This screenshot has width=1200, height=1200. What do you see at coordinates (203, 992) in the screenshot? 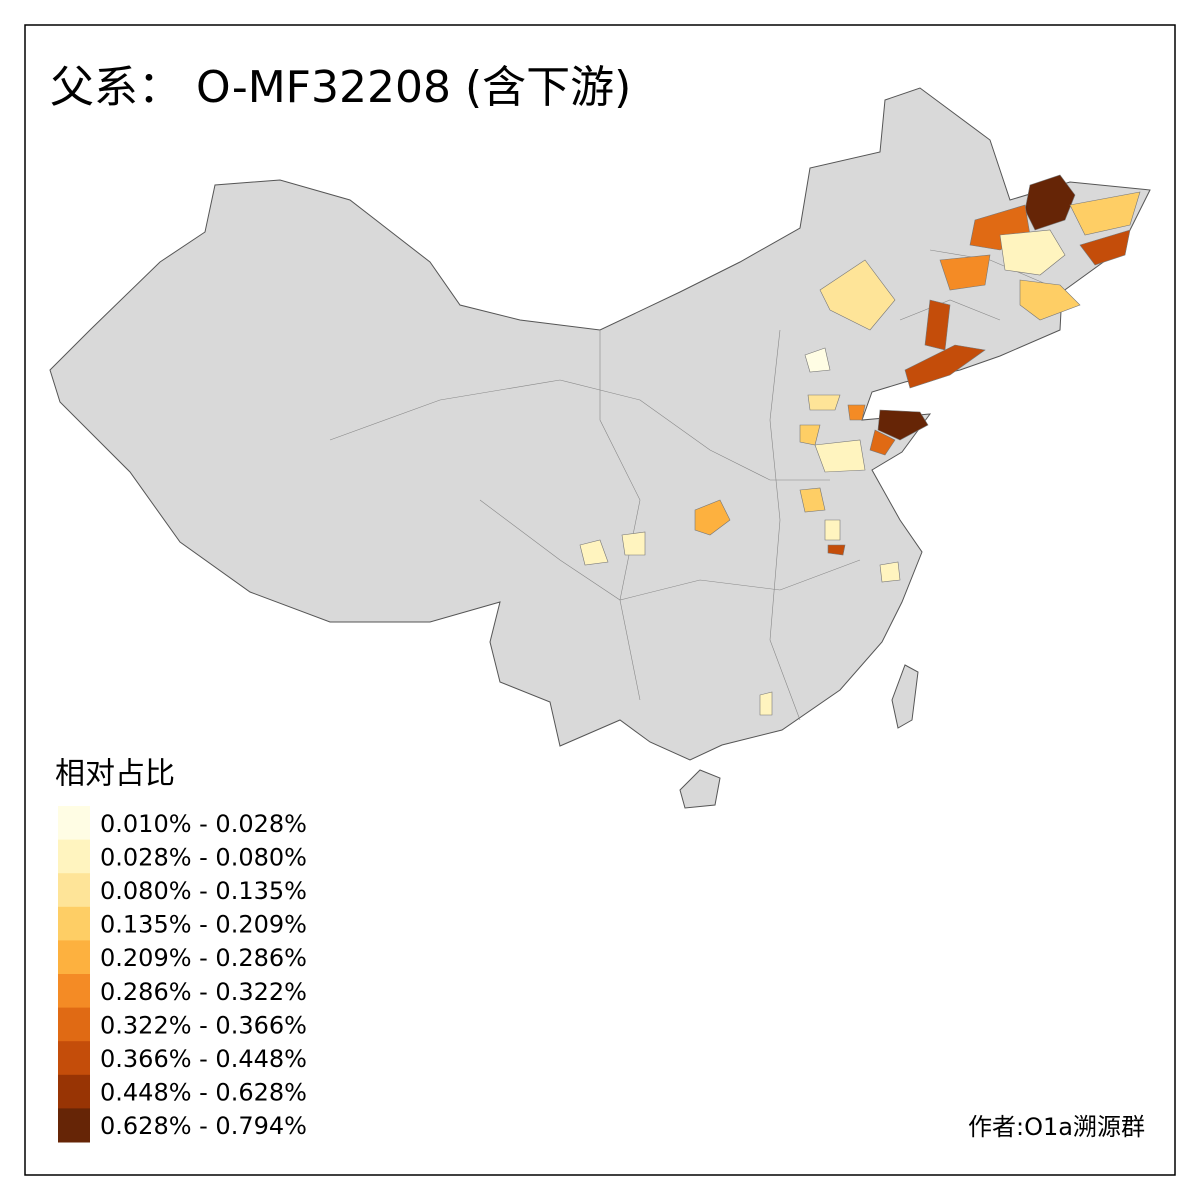
I see `legend-label: 0.286% - 0.322%` at bounding box center [203, 992].